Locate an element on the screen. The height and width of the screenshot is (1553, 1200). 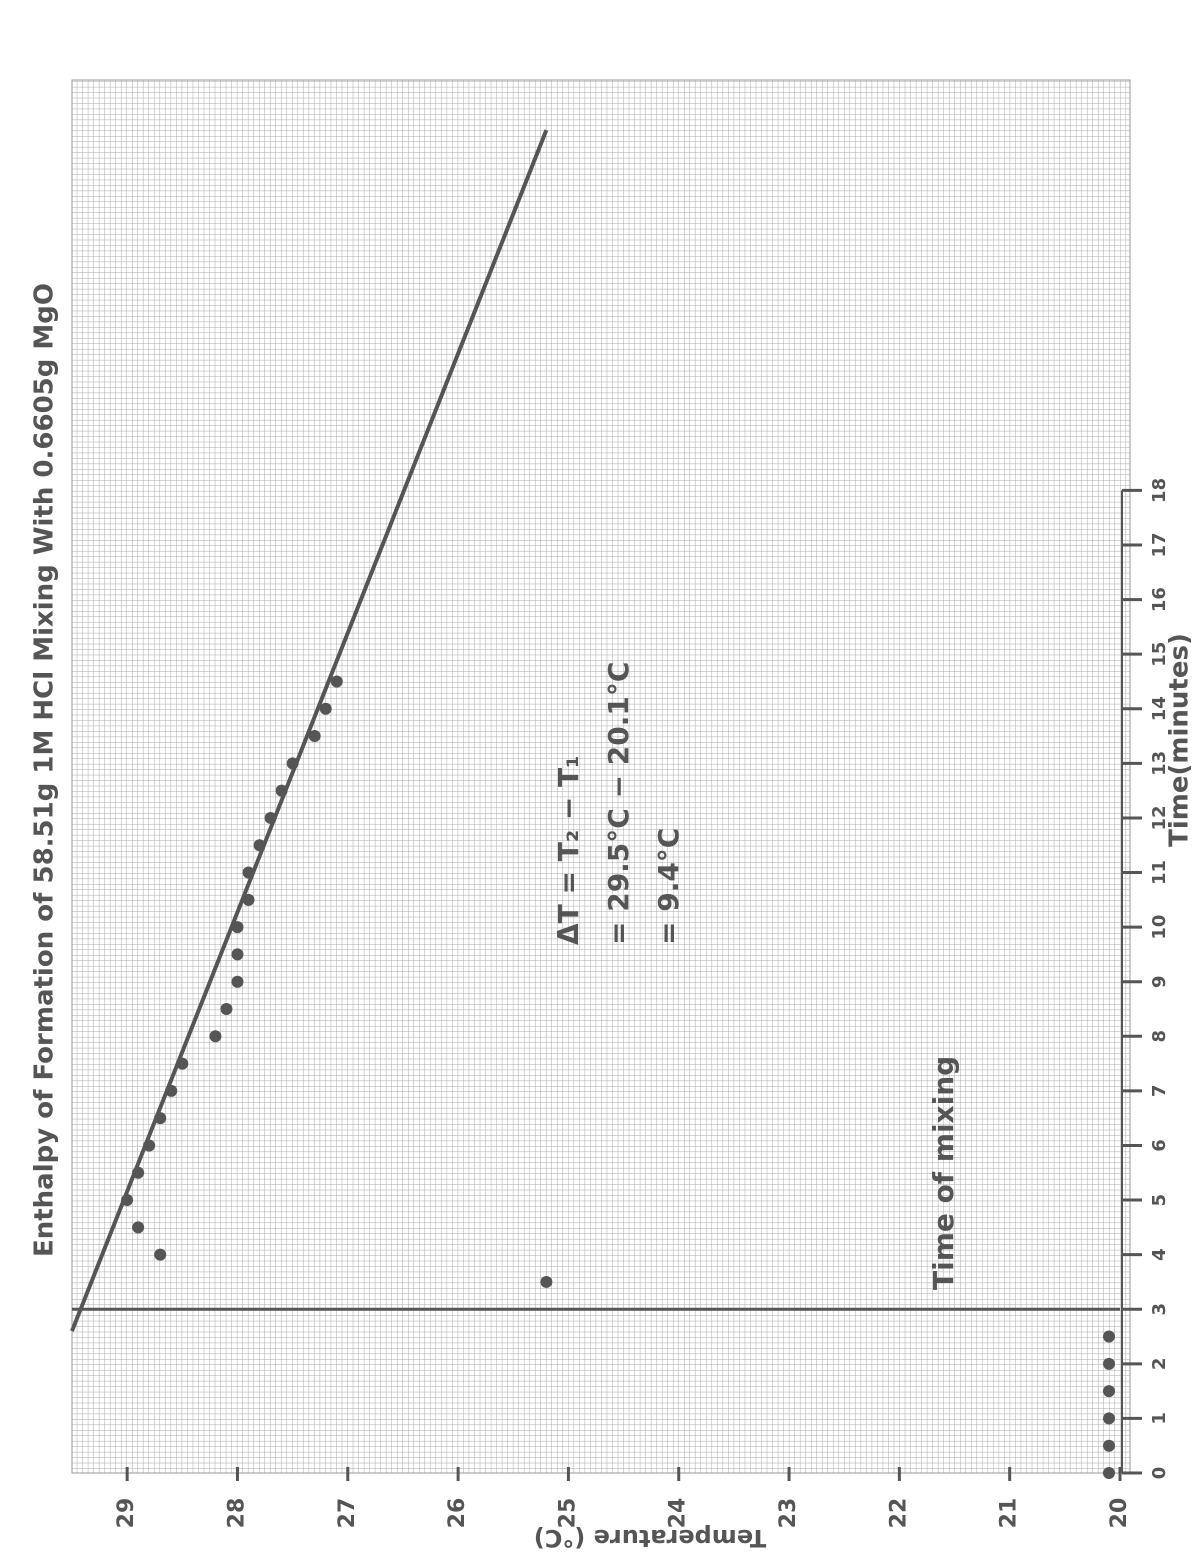
annotation: = 9.4°C is located at coordinates (668, 886).